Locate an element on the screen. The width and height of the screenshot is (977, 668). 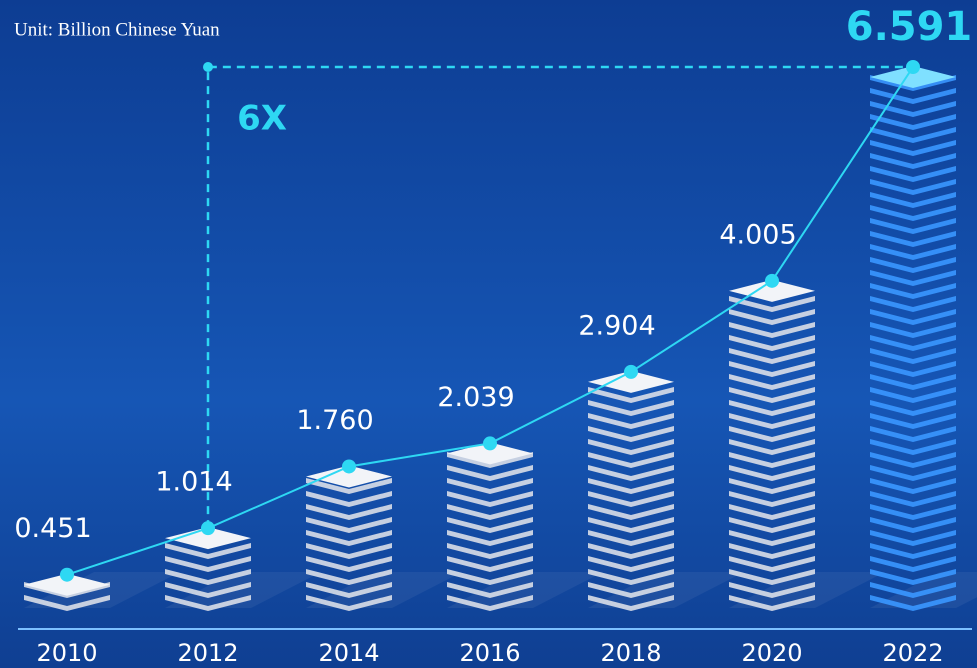
value-label: 1.760 is located at coordinates (334, 420).